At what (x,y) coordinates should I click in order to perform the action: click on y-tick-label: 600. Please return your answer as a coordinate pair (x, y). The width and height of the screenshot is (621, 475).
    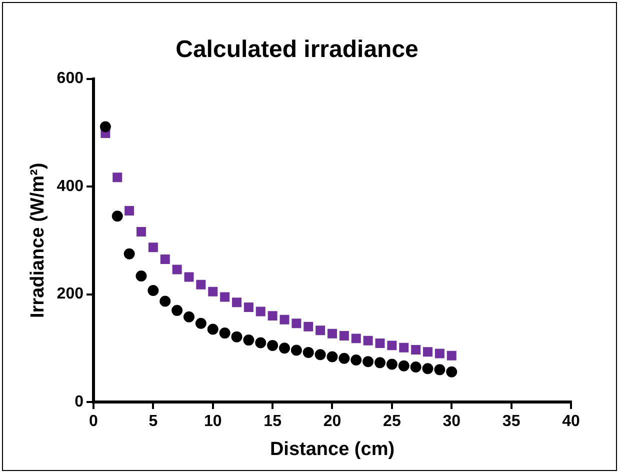
    Looking at the image, I should click on (70, 79).